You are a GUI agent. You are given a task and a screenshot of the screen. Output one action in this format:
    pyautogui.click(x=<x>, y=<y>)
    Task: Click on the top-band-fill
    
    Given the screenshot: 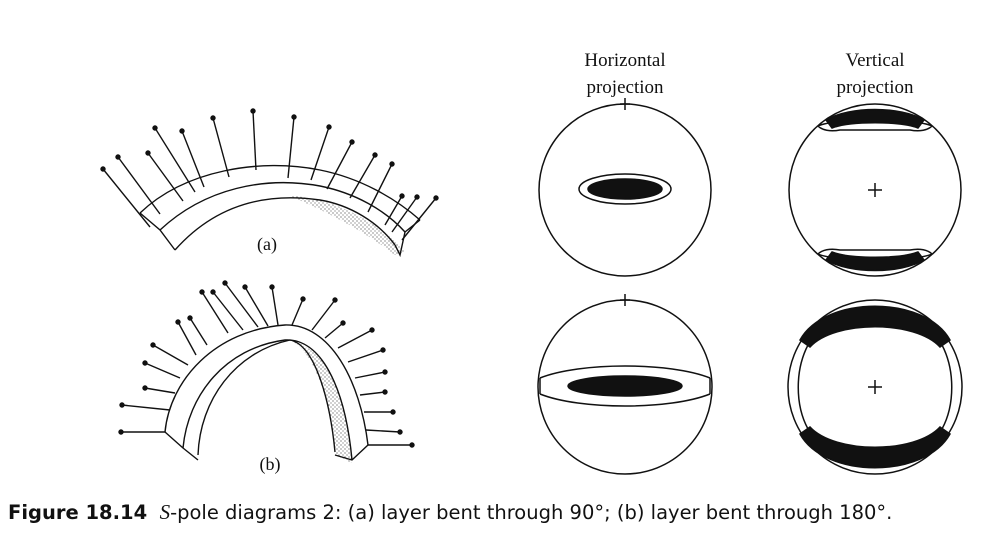 What is the action you would take?
    pyautogui.click(x=875, y=326)
    